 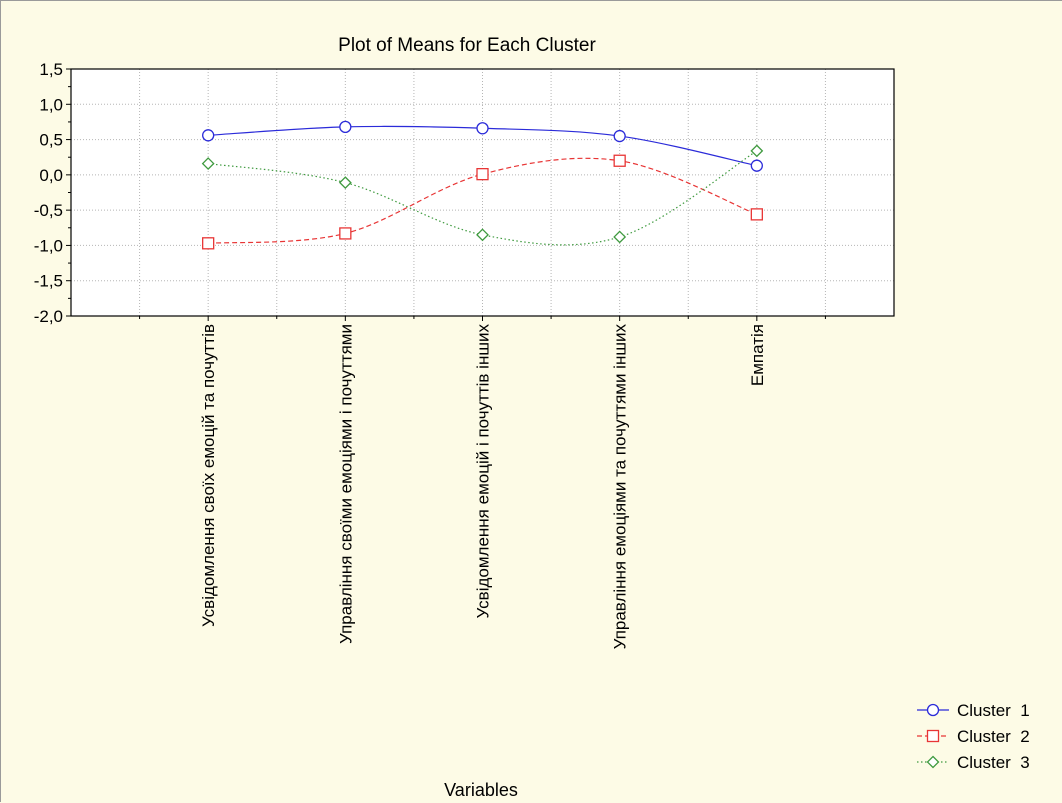 I want to click on y-tick-label: -2,0, so click(x=48, y=316).